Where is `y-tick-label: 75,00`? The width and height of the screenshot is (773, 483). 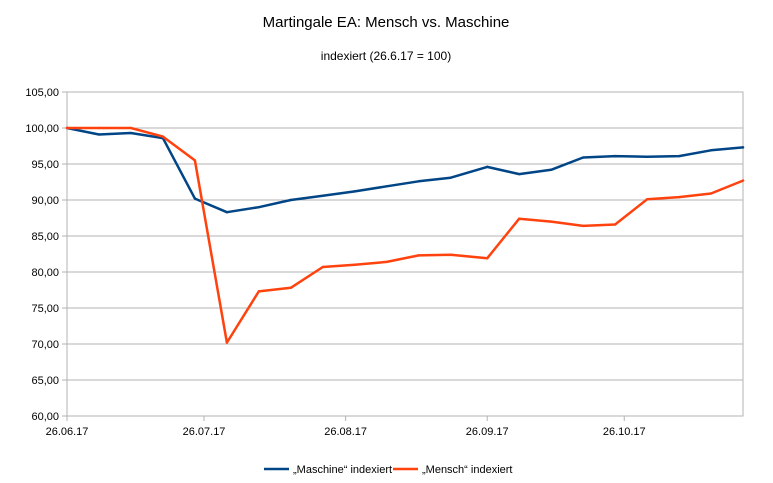
y-tick-label: 75,00 is located at coordinates (45, 309).